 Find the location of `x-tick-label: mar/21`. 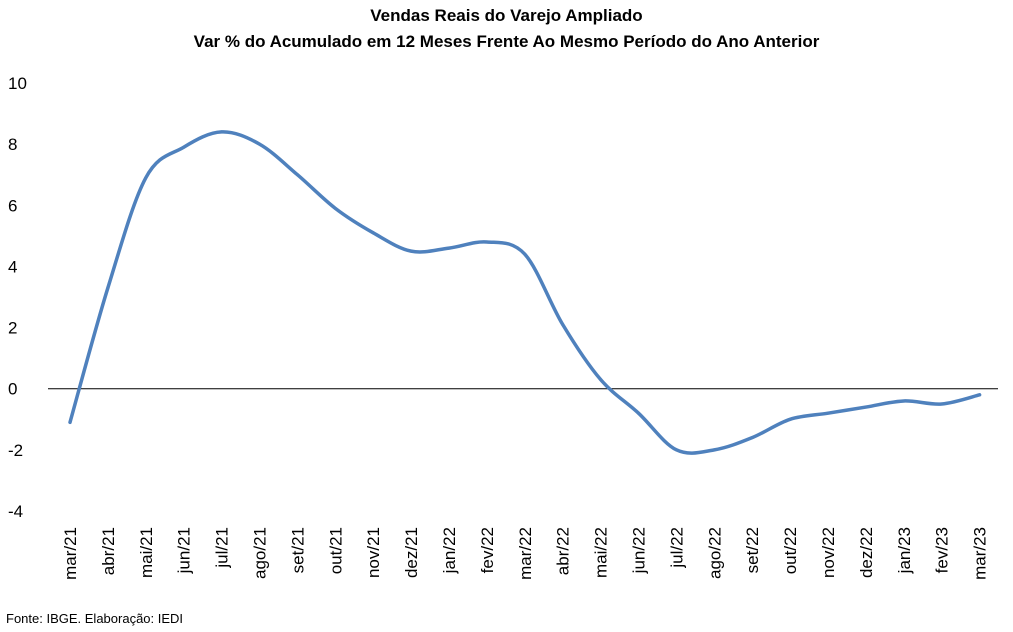

x-tick-label: mar/21 is located at coordinates (70, 553).